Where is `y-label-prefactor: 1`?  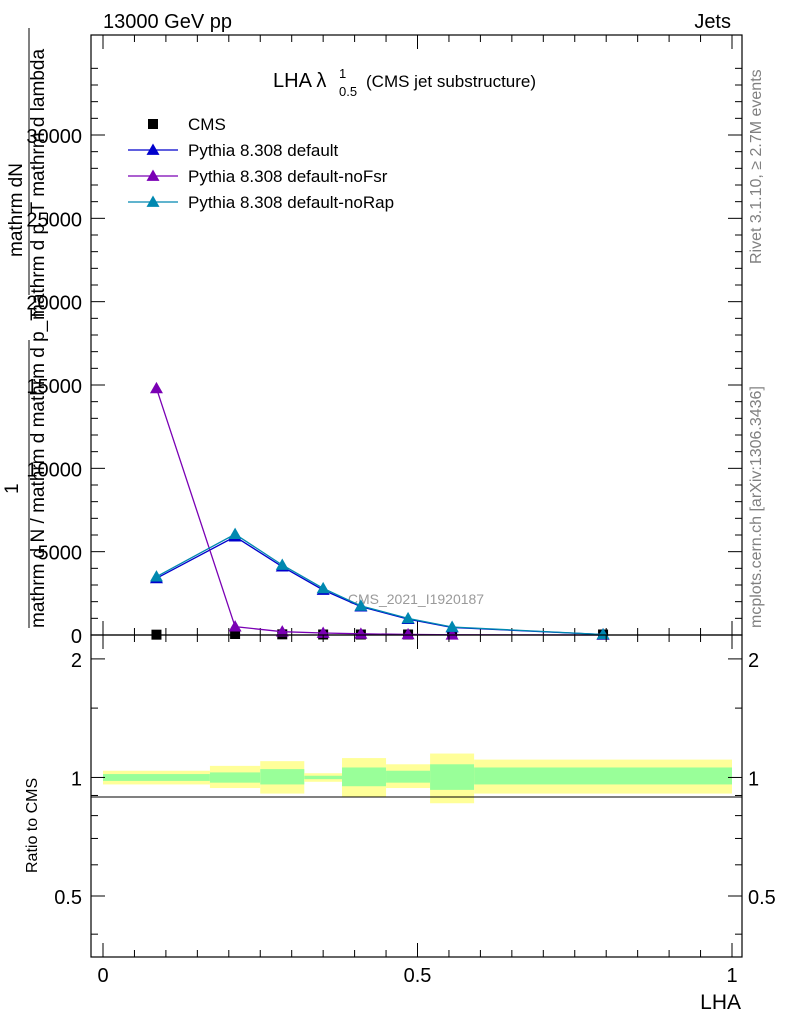 y-label-prefactor: 1 is located at coordinates (12, 488).